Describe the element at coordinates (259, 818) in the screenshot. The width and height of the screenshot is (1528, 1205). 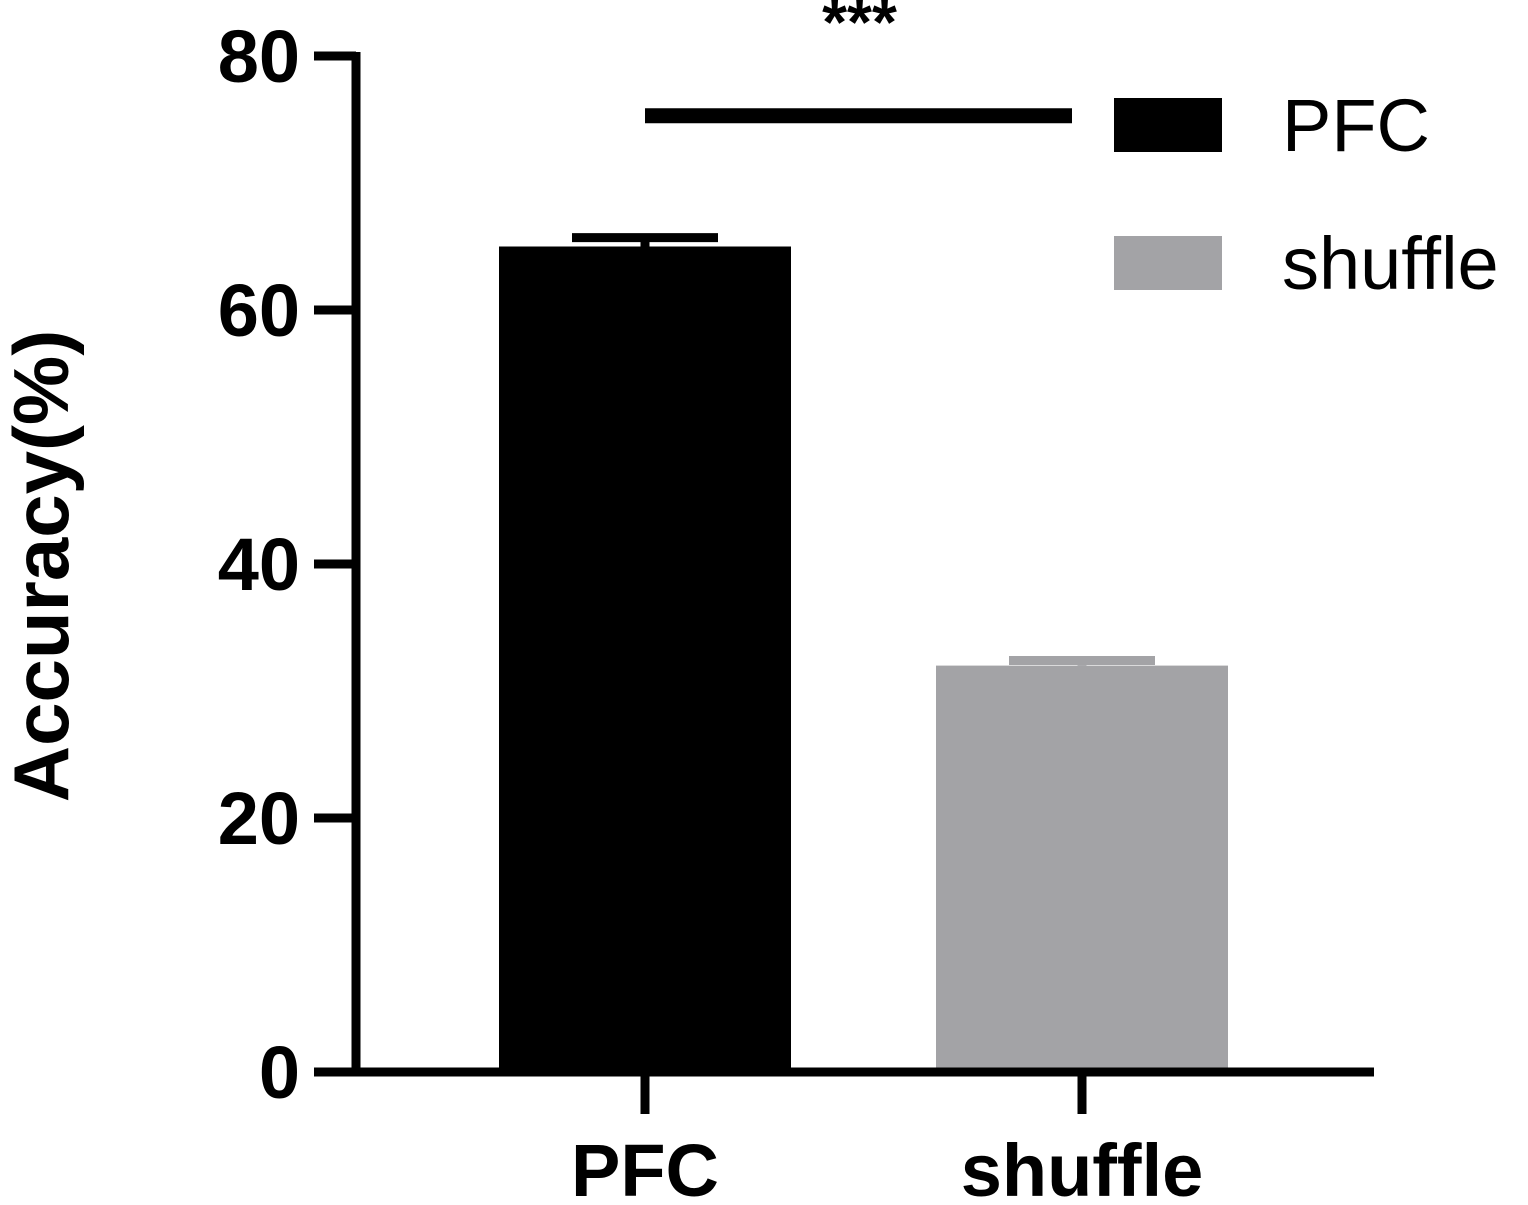
I see `y-tick-label: 20` at that location.